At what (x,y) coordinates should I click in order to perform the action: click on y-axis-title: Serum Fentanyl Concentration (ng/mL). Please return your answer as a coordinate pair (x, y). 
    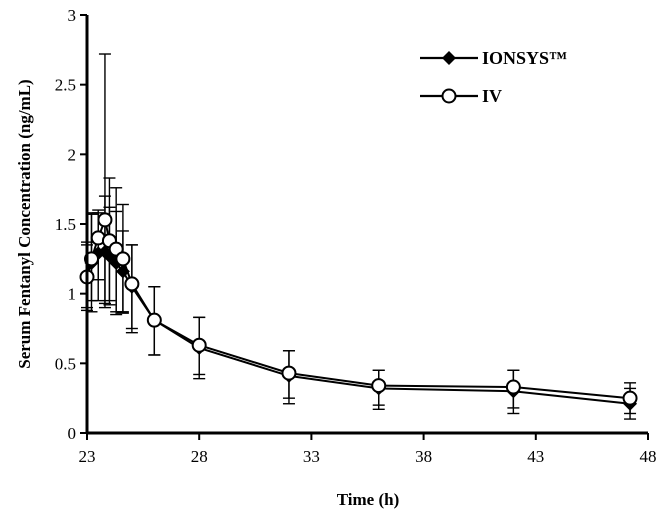
    Looking at the image, I should click on (24, 223).